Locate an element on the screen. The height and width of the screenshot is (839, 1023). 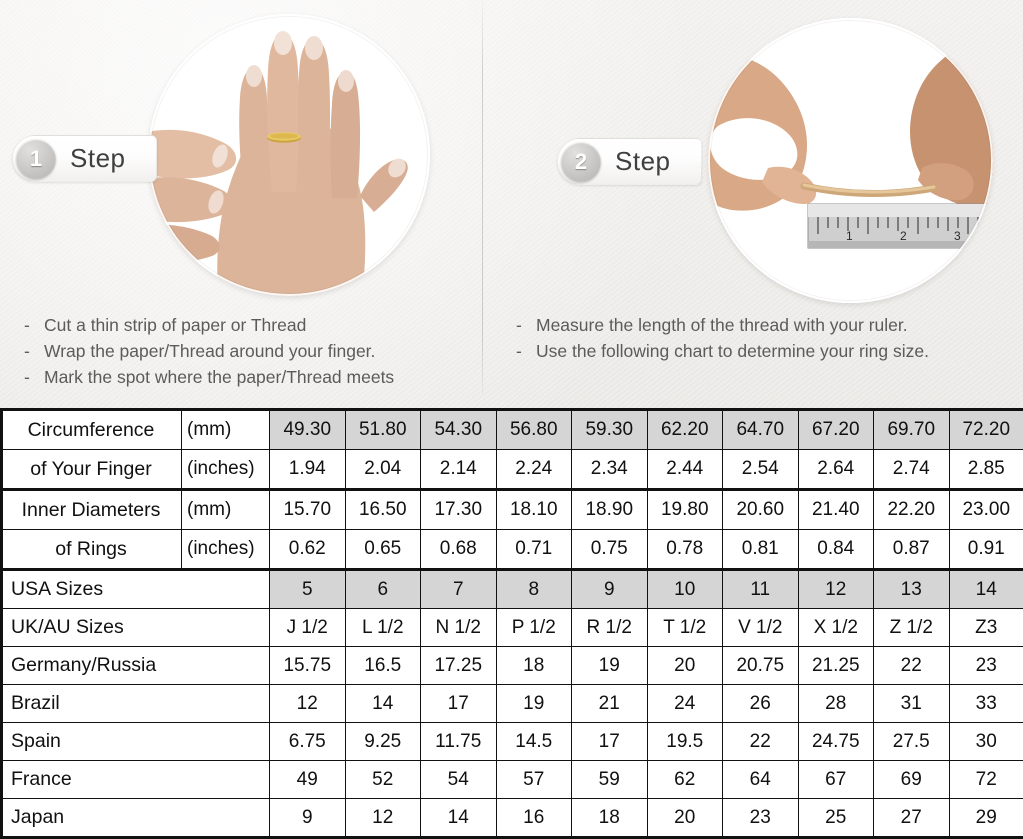
row-label-inner-diameter-line2: of Rings is located at coordinates (92, 550).